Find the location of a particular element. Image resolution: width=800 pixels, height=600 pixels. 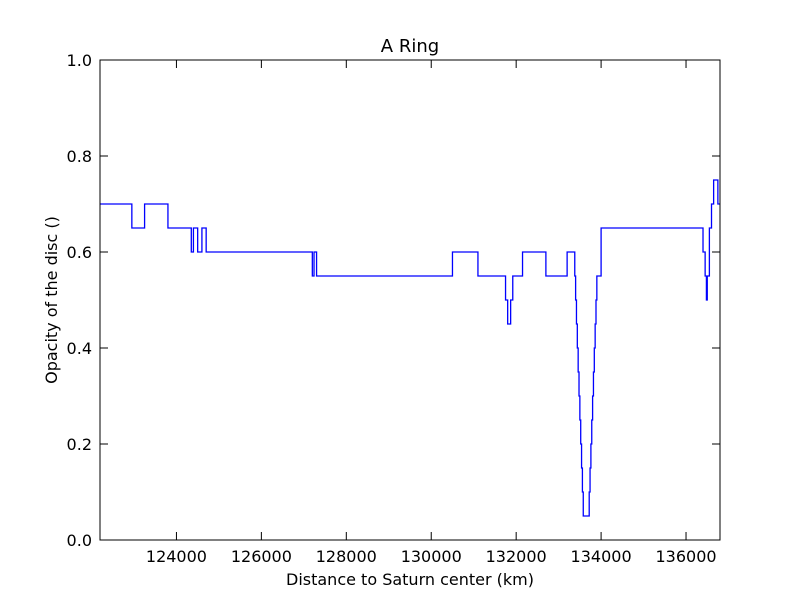

x-tick-label: 128000 is located at coordinates (346, 556).